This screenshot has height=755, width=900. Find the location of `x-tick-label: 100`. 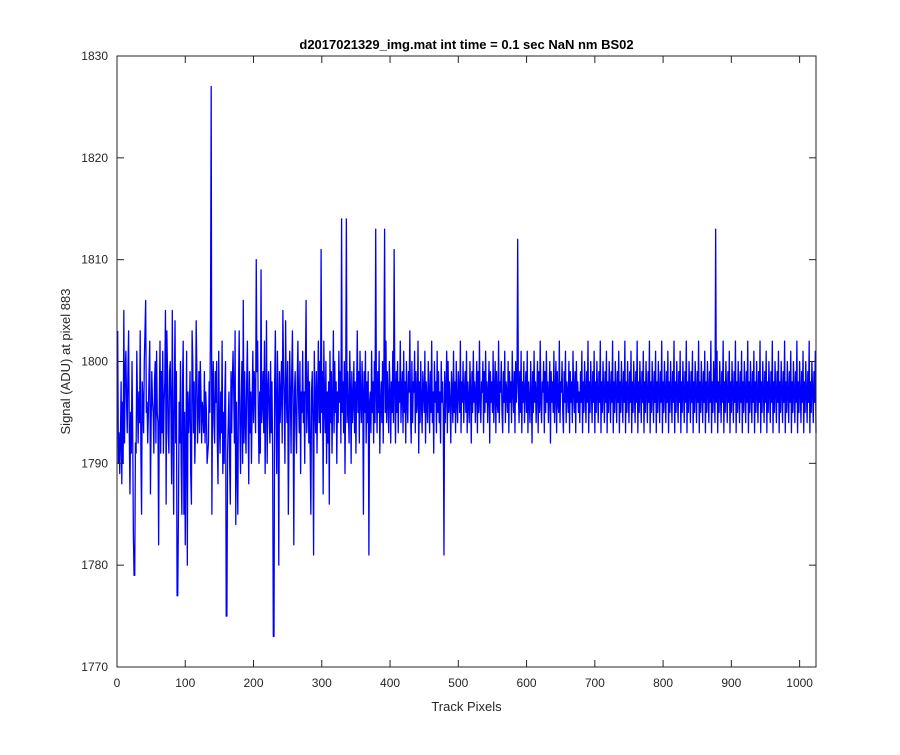

x-tick-label: 100 is located at coordinates (185, 683).